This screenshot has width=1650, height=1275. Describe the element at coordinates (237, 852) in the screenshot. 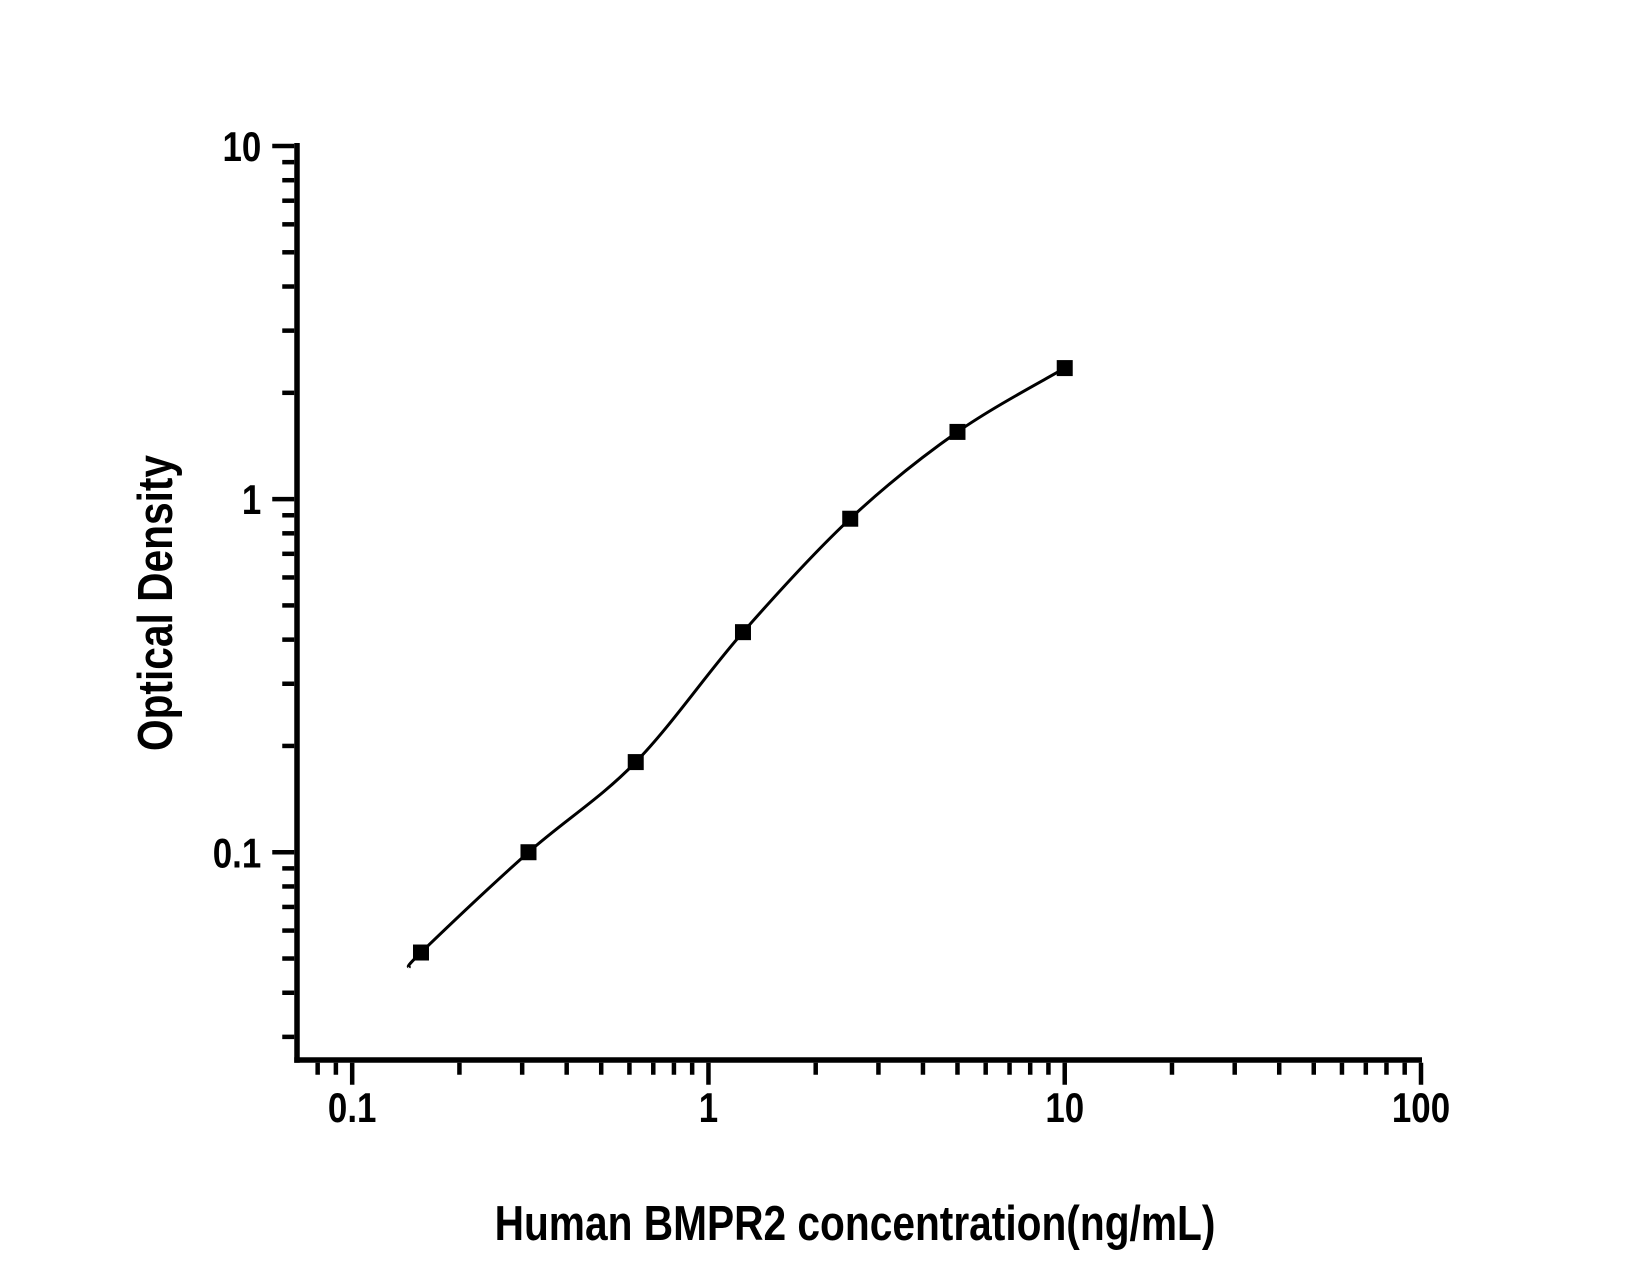

I see `y-tick-label: 0.1` at that location.